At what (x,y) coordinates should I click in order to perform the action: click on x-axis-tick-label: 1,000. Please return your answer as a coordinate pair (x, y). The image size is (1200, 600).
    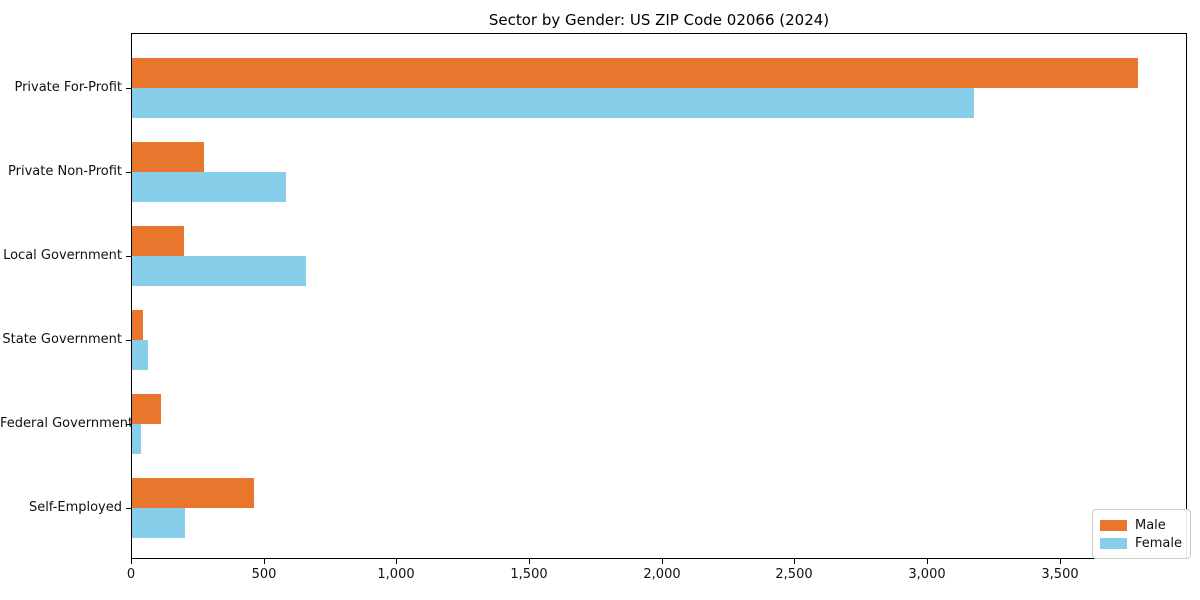
    Looking at the image, I should click on (396, 574).